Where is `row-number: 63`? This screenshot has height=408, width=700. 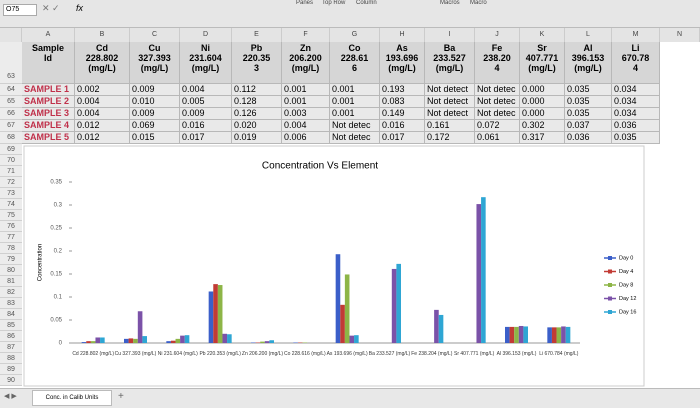
row-number: 63 is located at coordinates (11, 63).